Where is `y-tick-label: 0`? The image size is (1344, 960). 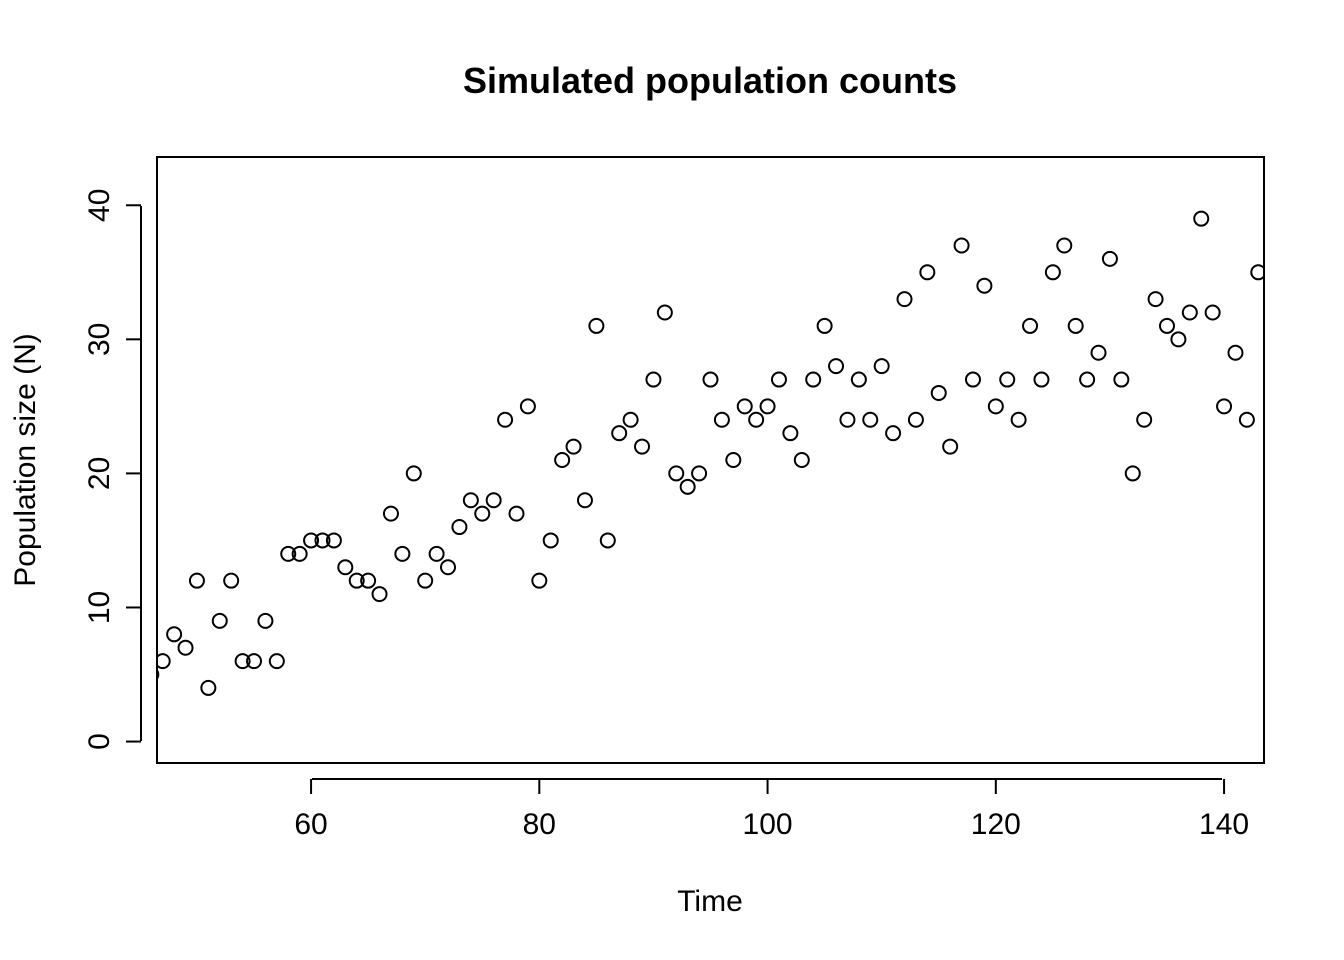 y-tick-label: 0 is located at coordinates (99, 741).